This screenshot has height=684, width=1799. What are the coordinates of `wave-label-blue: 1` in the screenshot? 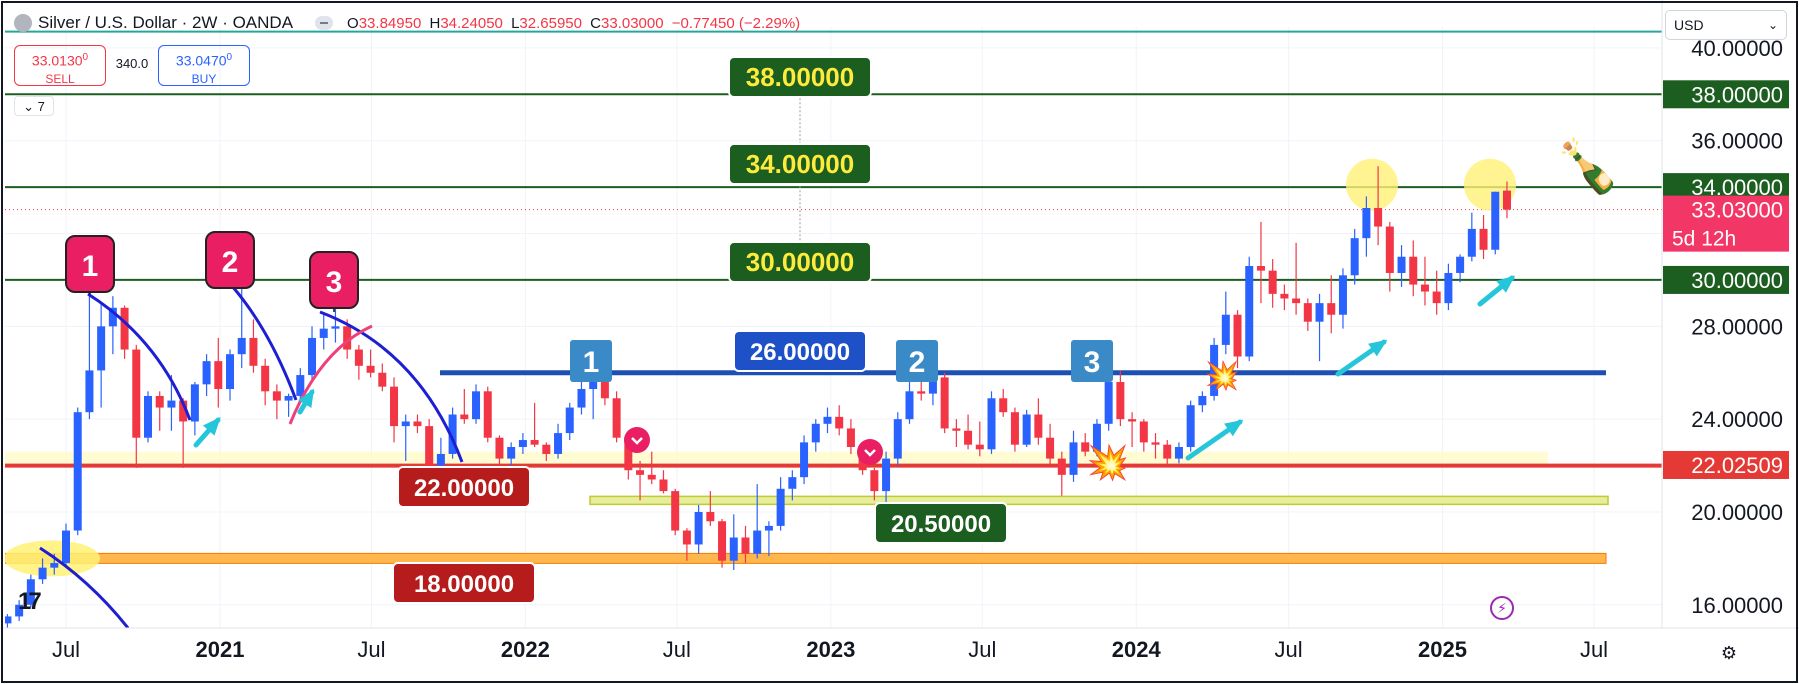 It's located at (591, 361).